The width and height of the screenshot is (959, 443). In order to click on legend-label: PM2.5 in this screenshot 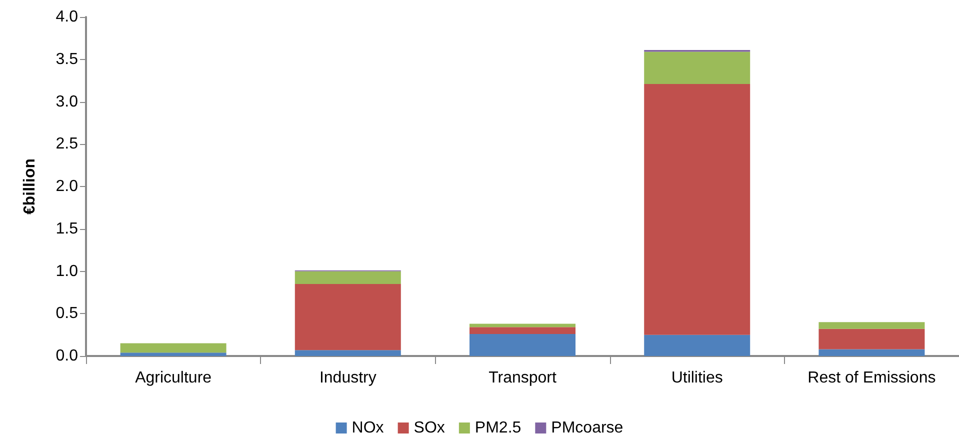, I will do `click(498, 428)`.